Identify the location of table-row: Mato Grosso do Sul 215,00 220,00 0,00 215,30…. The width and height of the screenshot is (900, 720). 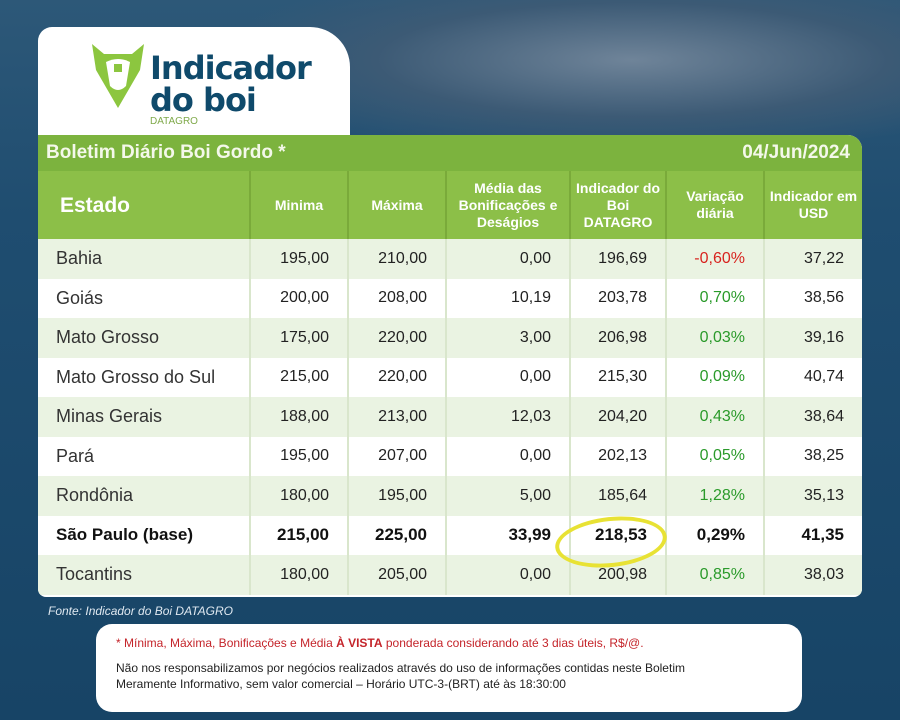
(450, 377).